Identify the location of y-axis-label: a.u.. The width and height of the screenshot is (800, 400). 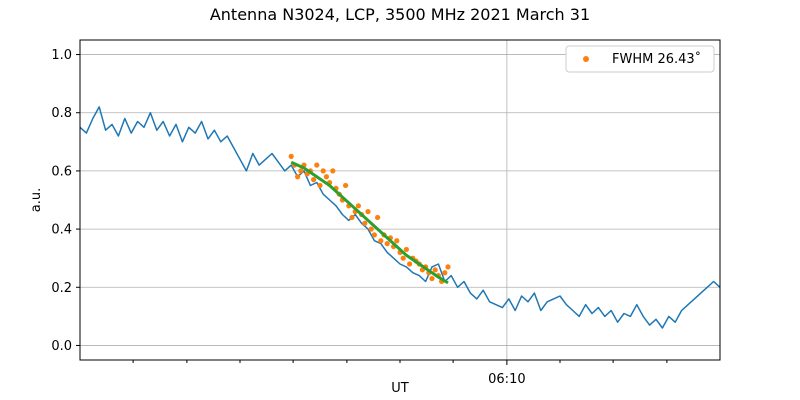
(36, 200).